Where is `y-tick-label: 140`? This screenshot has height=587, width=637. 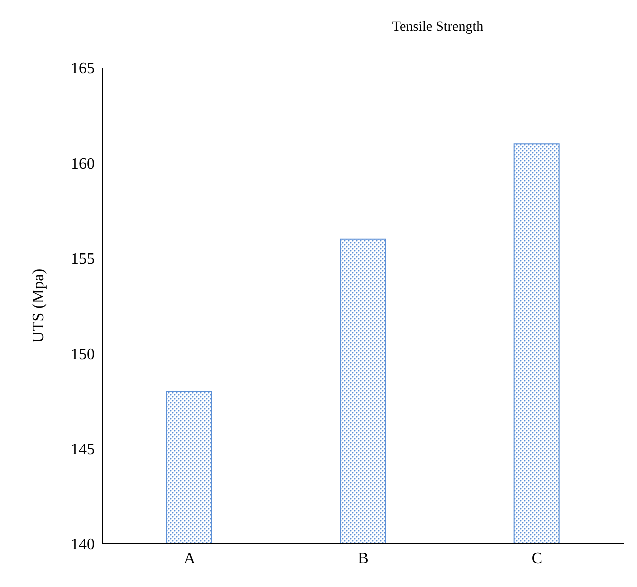
y-tick-label: 140 is located at coordinates (83, 545).